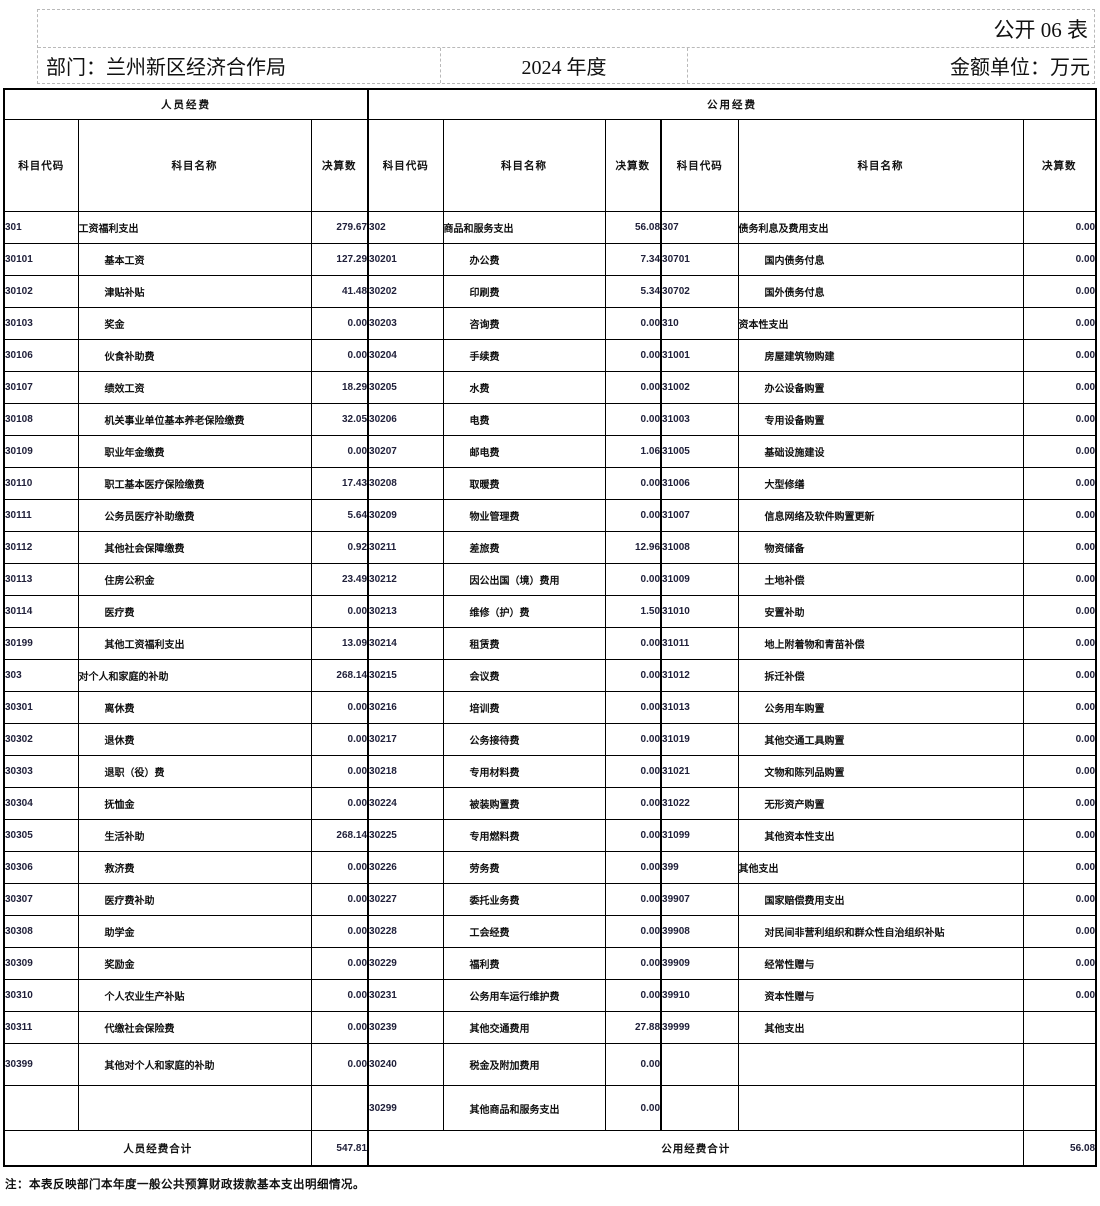 The width and height of the screenshot is (1100, 1206). I want to click on subject-code-cell: 31021, so click(699, 771).